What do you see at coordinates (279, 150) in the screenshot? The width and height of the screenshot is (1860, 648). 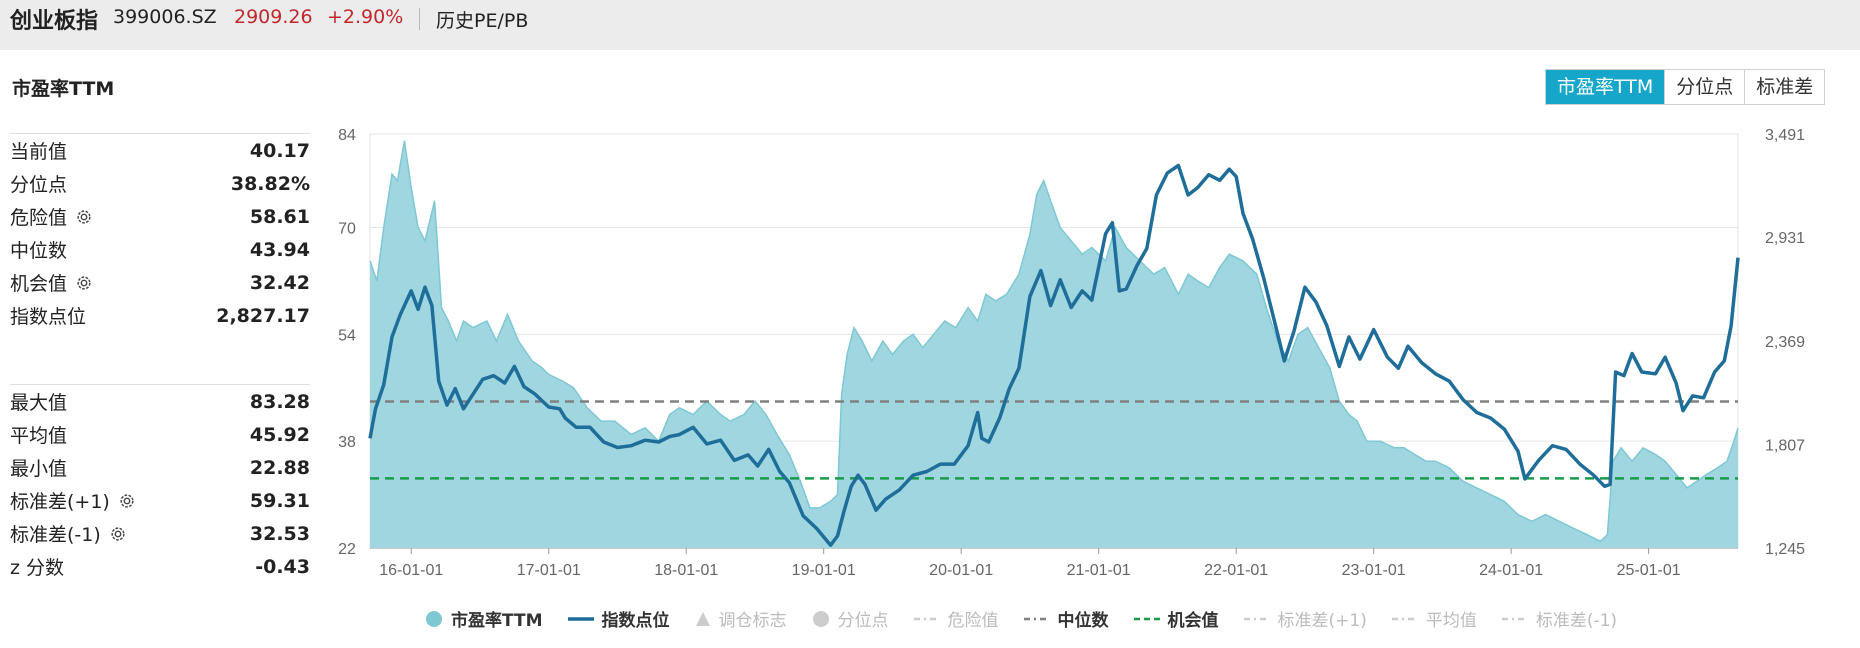 I see `stat-value: 40.17` at bounding box center [279, 150].